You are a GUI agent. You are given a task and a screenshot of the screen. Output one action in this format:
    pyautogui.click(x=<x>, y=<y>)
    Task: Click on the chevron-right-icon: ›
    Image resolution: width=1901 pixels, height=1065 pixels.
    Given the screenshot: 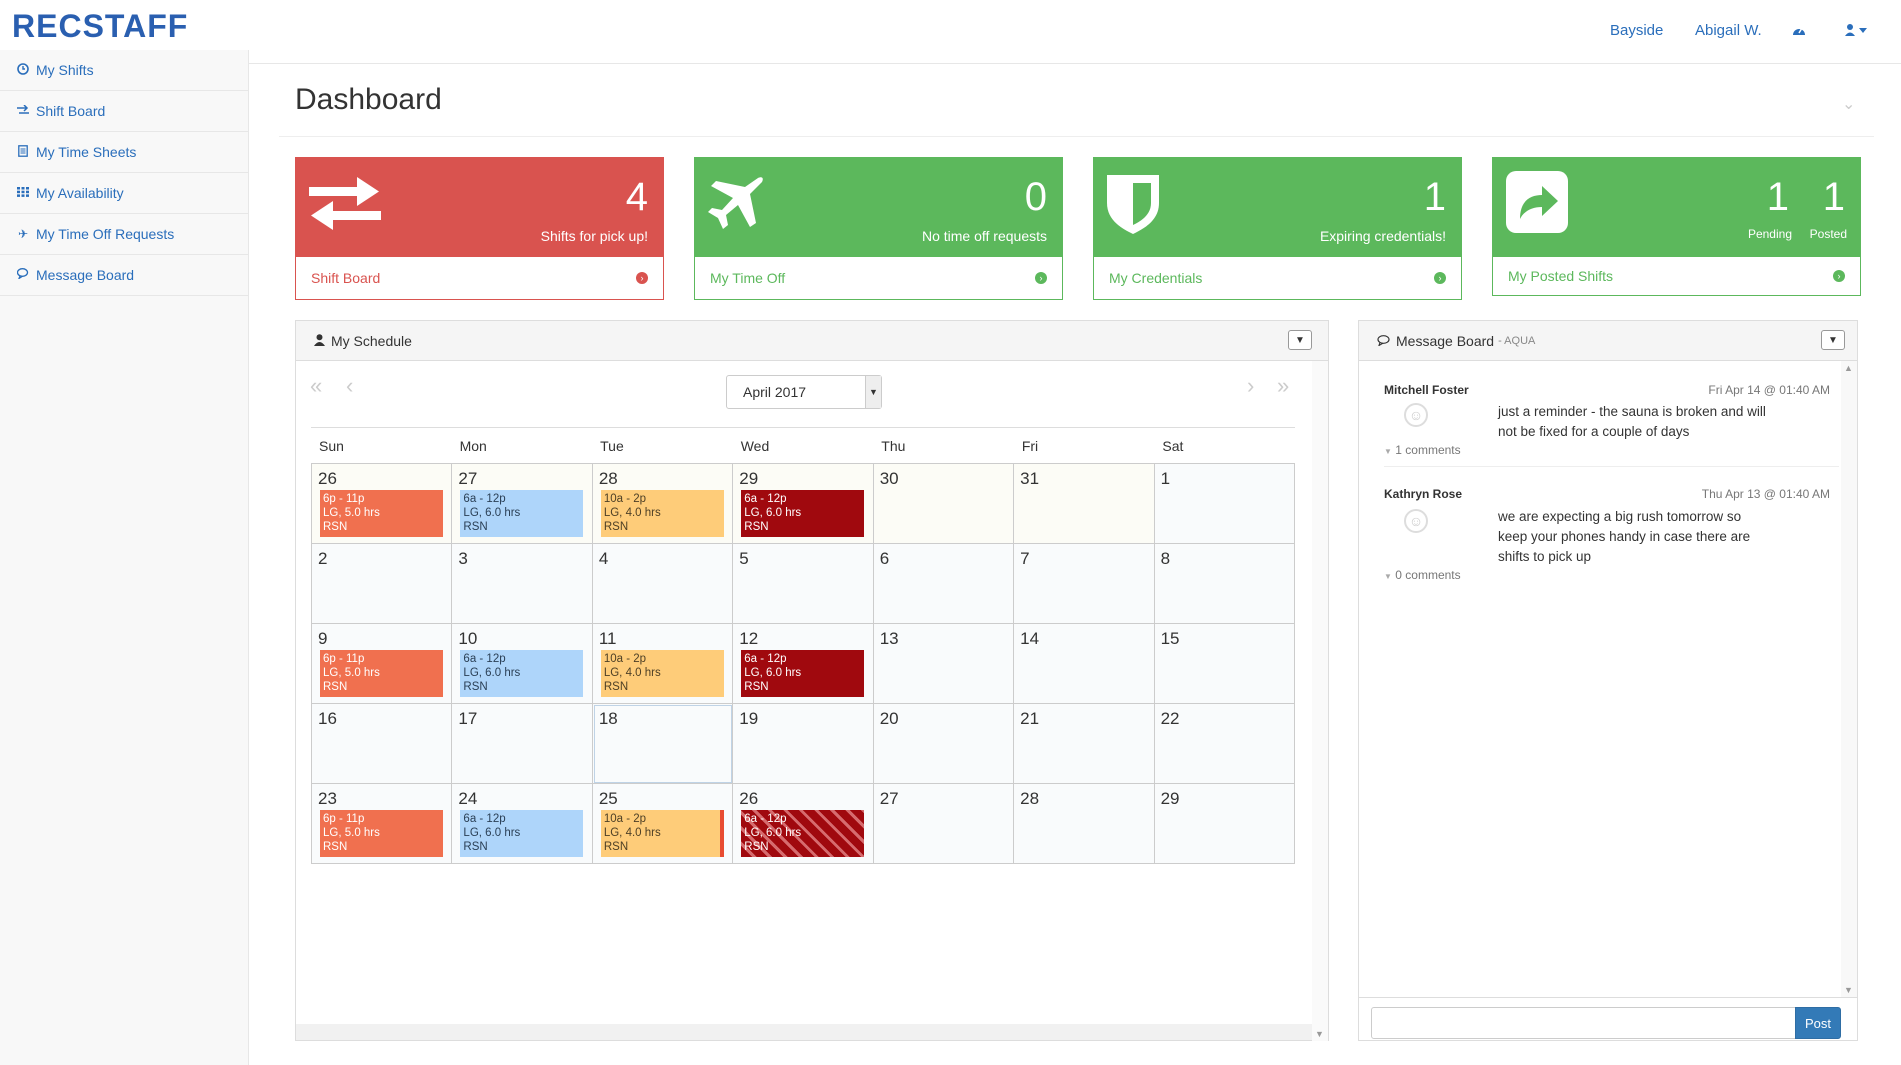 What is the action you would take?
    pyautogui.click(x=1251, y=385)
    